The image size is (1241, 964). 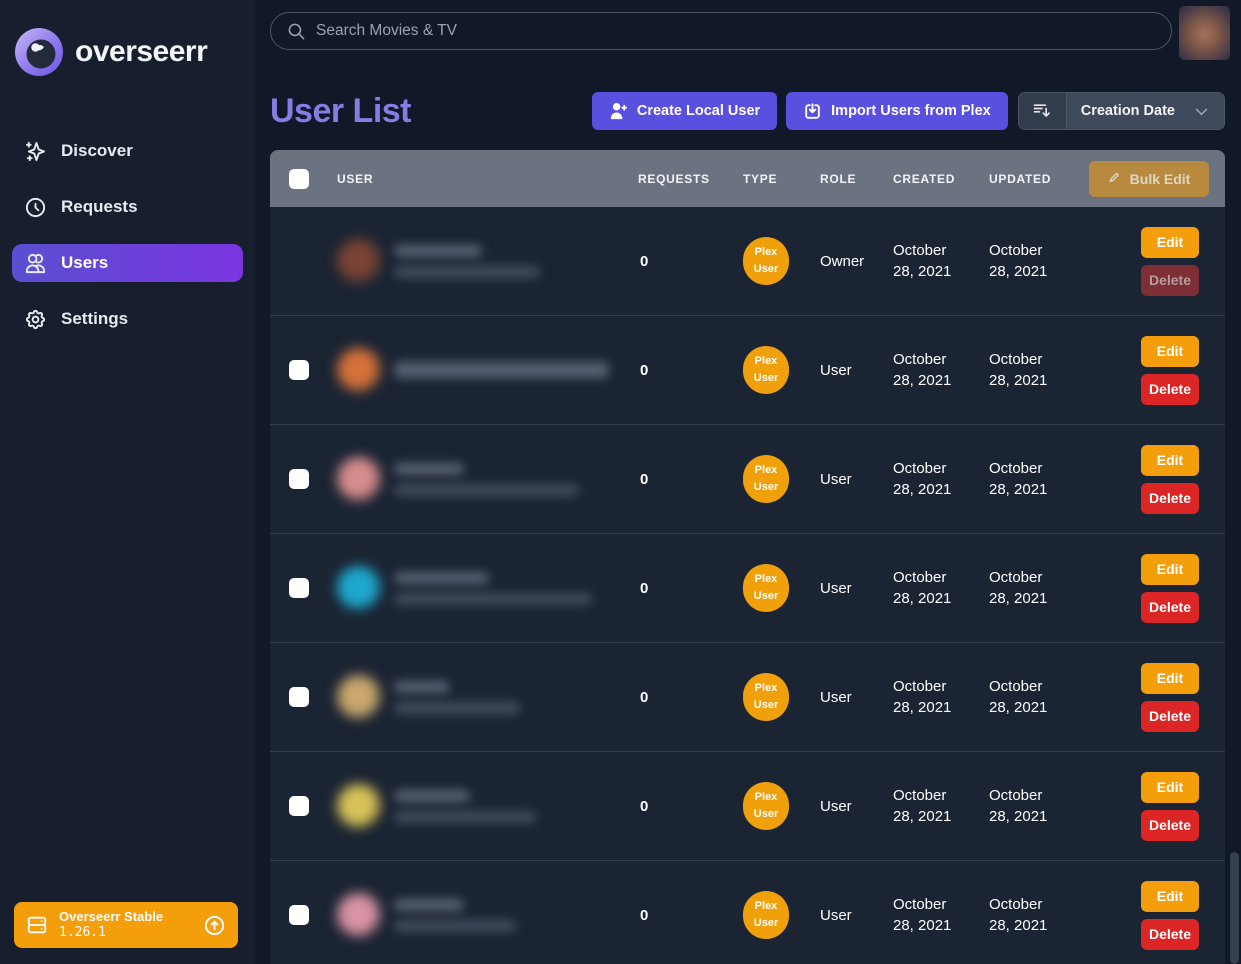 What do you see at coordinates (39, 52) in the screenshot?
I see `overseerr-logo-icon` at bounding box center [39, 52].